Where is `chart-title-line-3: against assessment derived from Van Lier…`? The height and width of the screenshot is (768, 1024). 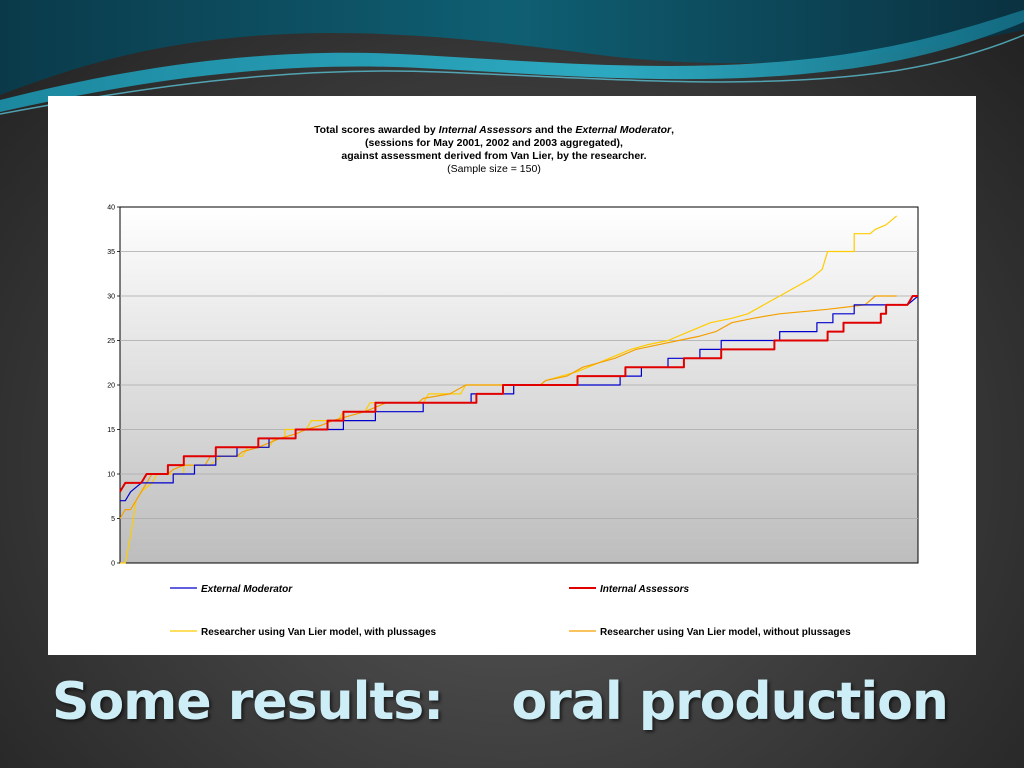 chart-title-line-3: against assessment derived from Van Lier… is located at coordinates (493, 156).